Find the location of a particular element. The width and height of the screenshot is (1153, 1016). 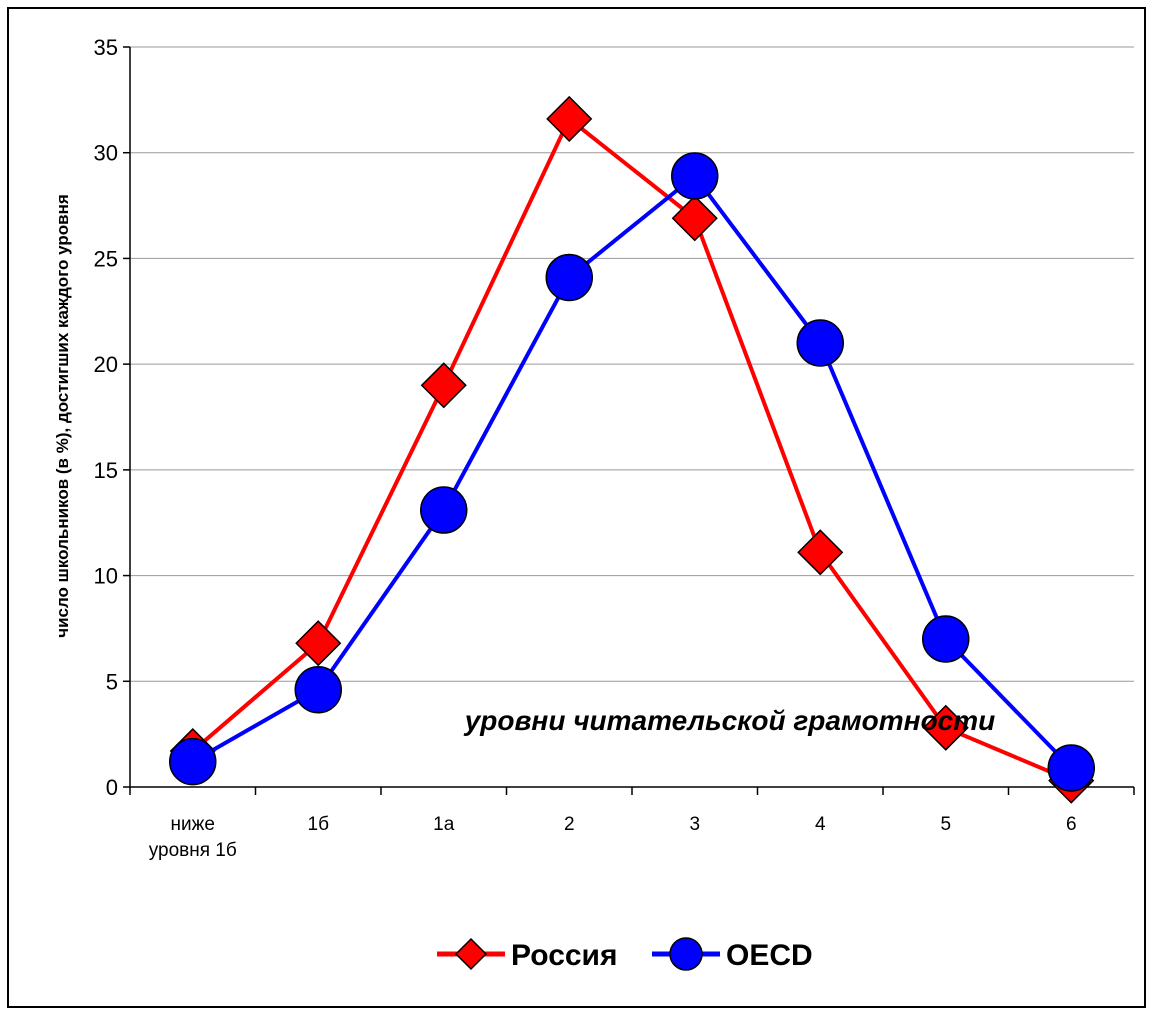

legend-label: OECD is located at coordinates (769, 955).